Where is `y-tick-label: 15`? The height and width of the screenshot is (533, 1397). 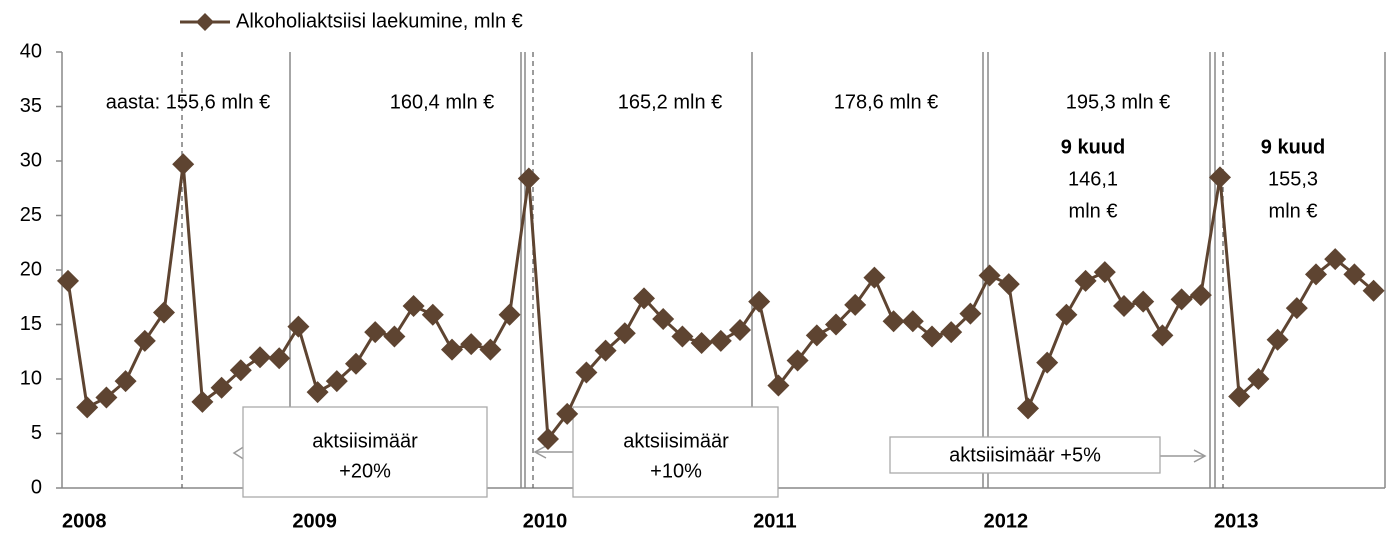
y-tick-label: 15 is located at coordinates (31, 324).